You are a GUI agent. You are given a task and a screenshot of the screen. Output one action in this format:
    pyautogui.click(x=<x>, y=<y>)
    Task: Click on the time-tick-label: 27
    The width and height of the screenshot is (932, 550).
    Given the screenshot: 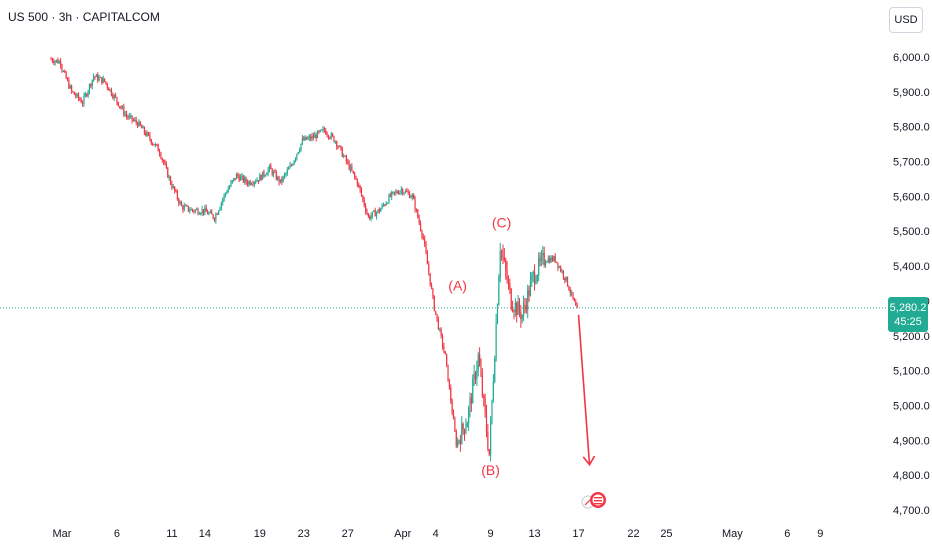 What is the action you would take?
    pyautogui.click(x=348, y=534)
    